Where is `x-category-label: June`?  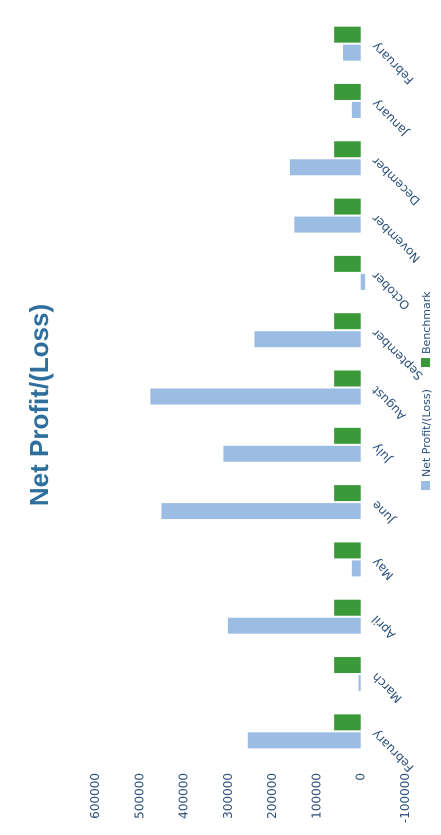 x-category-label: June is located at coordinates (383, 512).